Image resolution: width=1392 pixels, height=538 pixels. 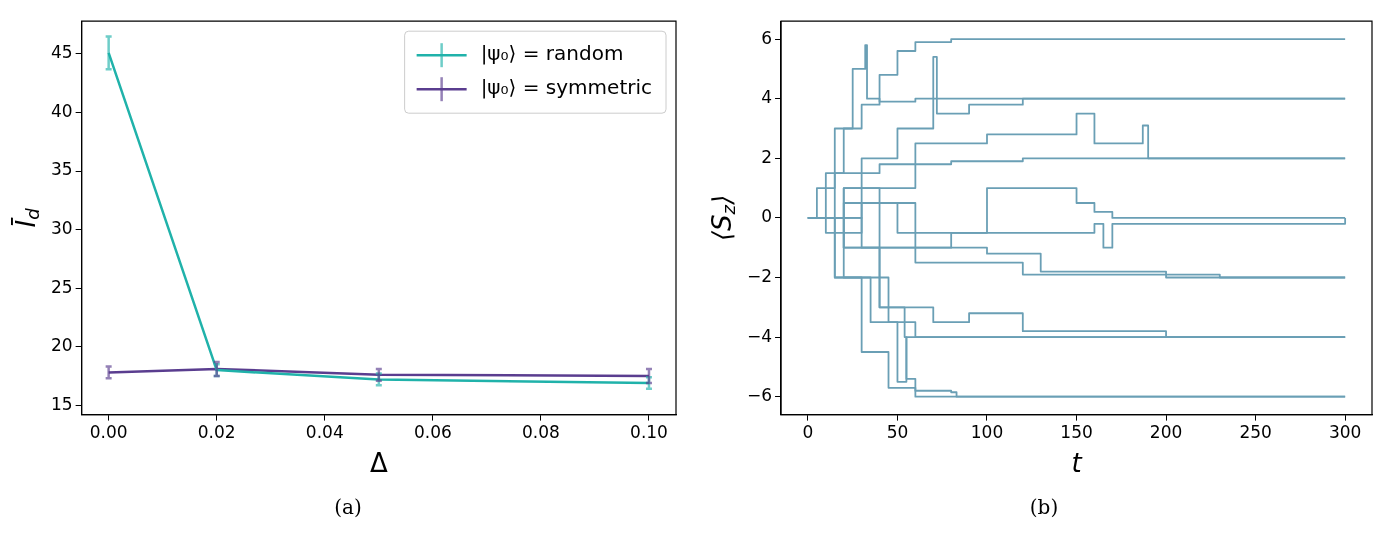 What do you see at coordinates (723, 218) in the screenshot?
I see `y-axis-title: ⟨Sz⟩` at bounding box center [723, 218].